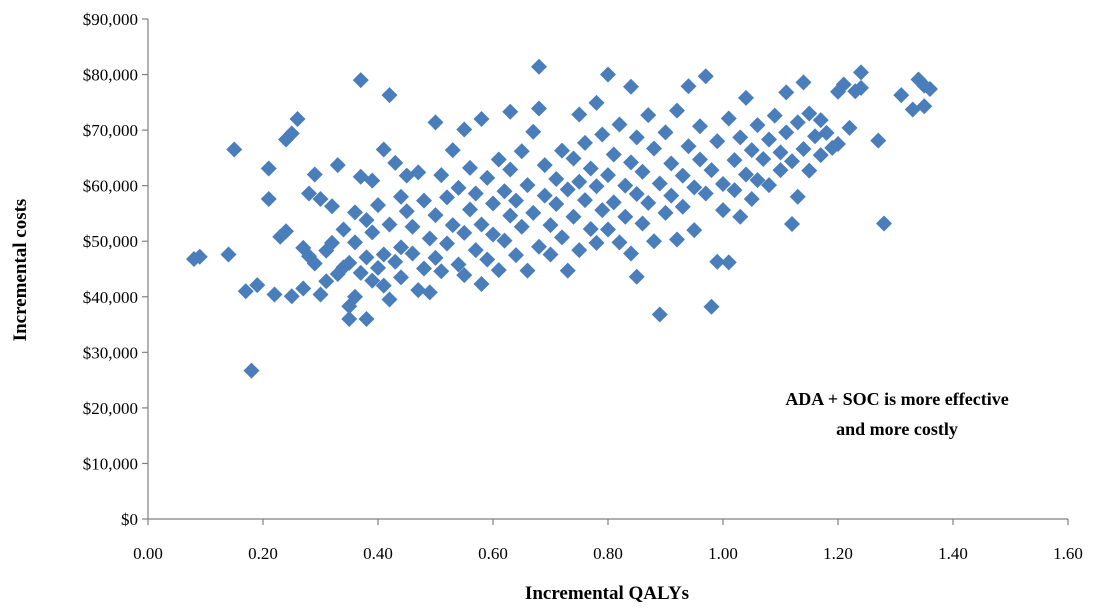 The image size is (1098, 611). What do you see at coordinates (953, 553) in the screenshot?
I see `x-tick-label: 1.40` at bounding box center [953, 553].